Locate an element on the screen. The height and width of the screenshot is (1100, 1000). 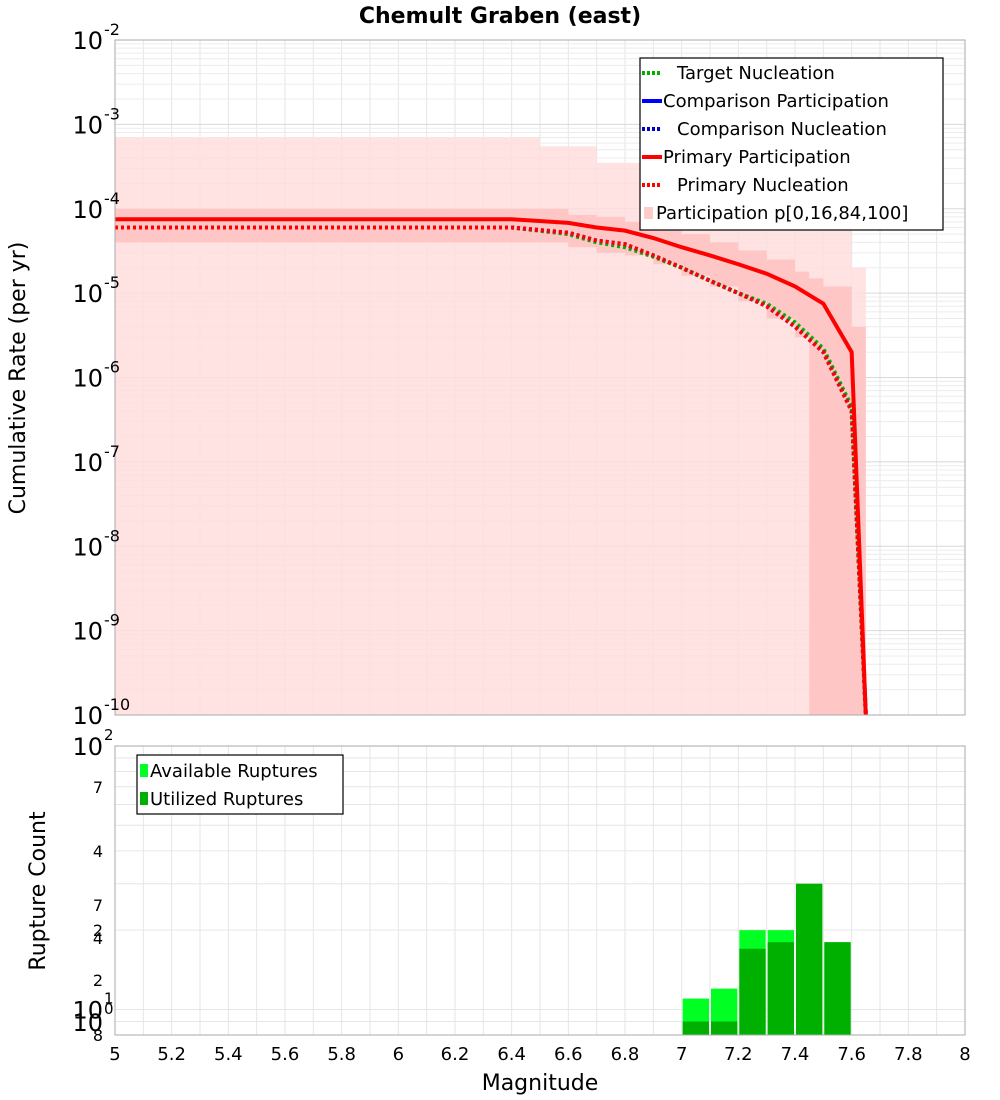
legend-label: Available Ruptures is located at coordinates (234, 771).